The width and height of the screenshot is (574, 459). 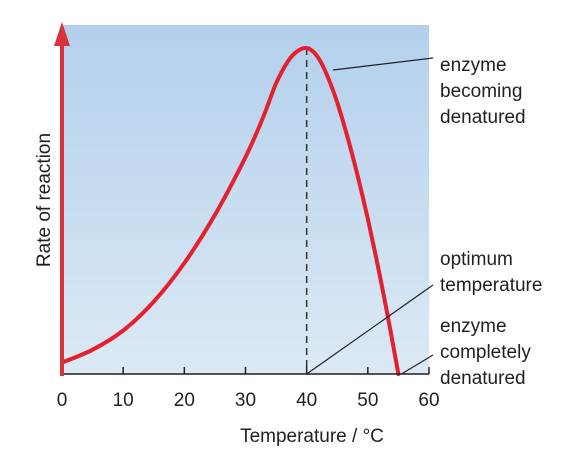 What do you see at coordinates (306, 400) in the screenshot?
I see `x-tick-label: 40` at bounding box center [306, 400].